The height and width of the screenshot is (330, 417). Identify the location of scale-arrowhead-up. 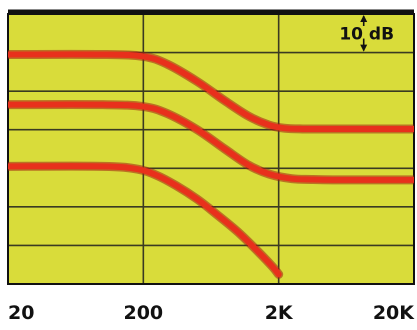
(364, 18).